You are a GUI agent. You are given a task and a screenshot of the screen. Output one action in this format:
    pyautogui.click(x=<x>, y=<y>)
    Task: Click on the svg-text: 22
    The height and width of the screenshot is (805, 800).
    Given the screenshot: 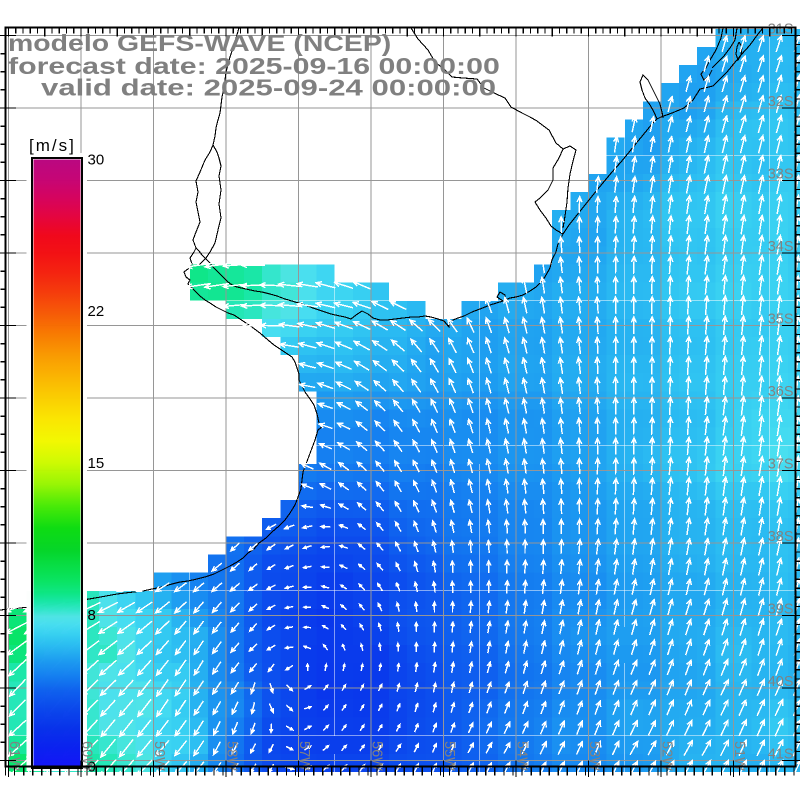 What is the action you would take?
    pyautogui.click(x=96, y=311)
    